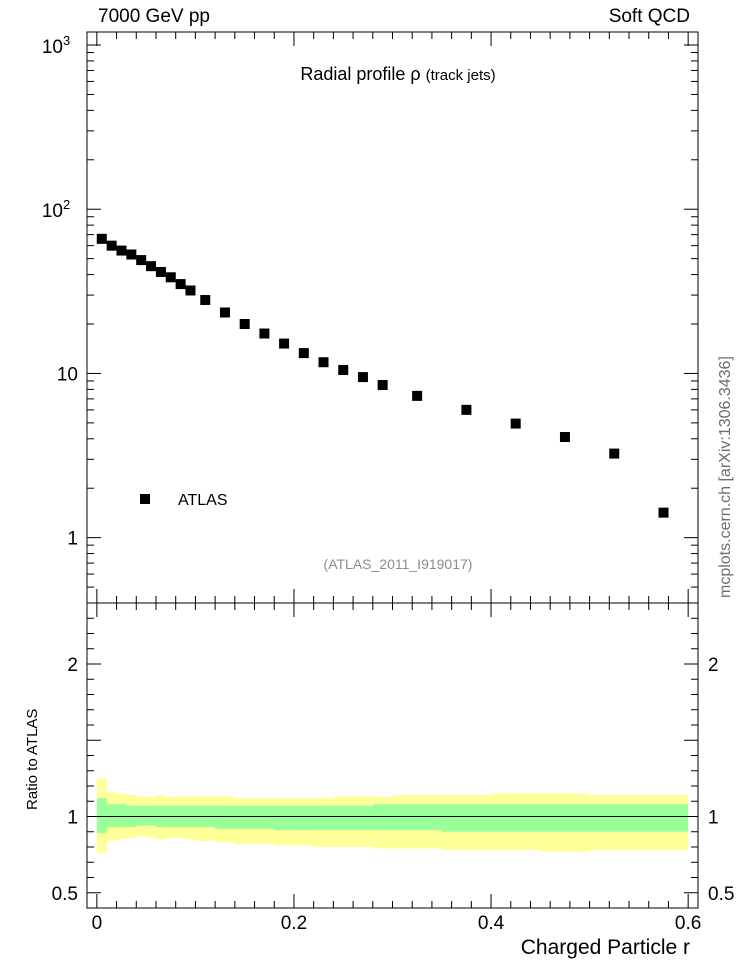  What do you see at coordinates (460, 75) in the screenshot?
I see `chart-title-sub: (track jets)` at bounding box center [460, 75].